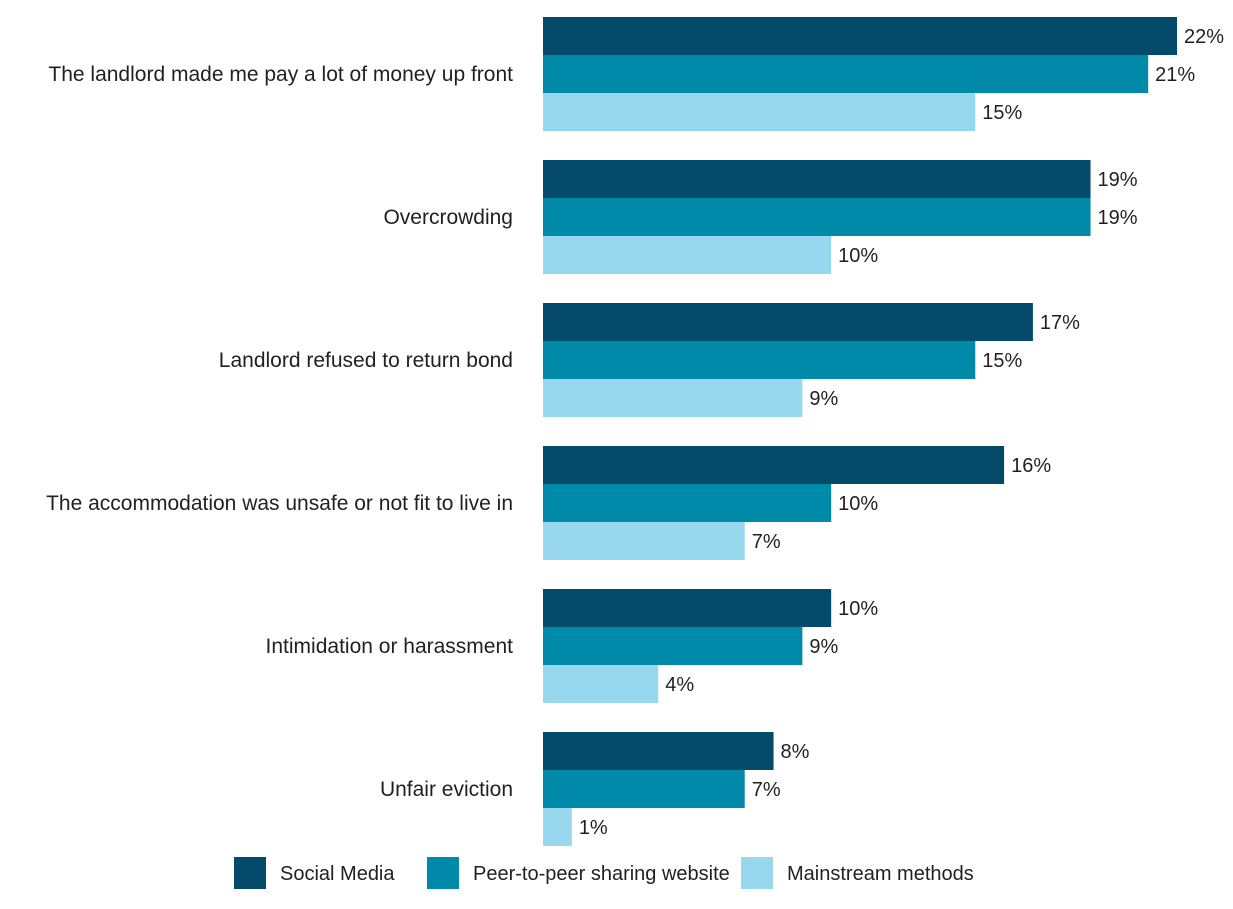 Image resolution: width=1233 pixels, height=909 pixels. What do you see at coordinates (593, 828) in the screenshot?
I see `data-label: 1%` at bounding box center [593, 828].